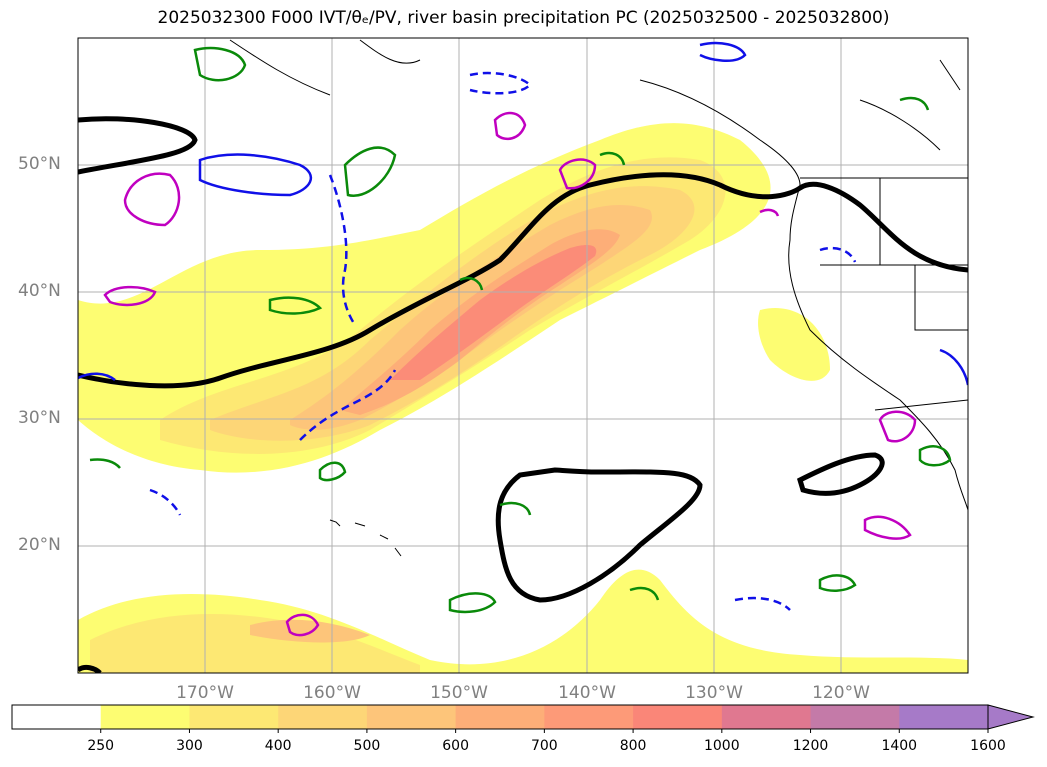 Image resolution: width=1047 pixels, height=767 pixels. What do you see at coordinates (205, 693) in the screenshot?
I see `lon-label-170W: 170°W` at bounding box center [205, 693].